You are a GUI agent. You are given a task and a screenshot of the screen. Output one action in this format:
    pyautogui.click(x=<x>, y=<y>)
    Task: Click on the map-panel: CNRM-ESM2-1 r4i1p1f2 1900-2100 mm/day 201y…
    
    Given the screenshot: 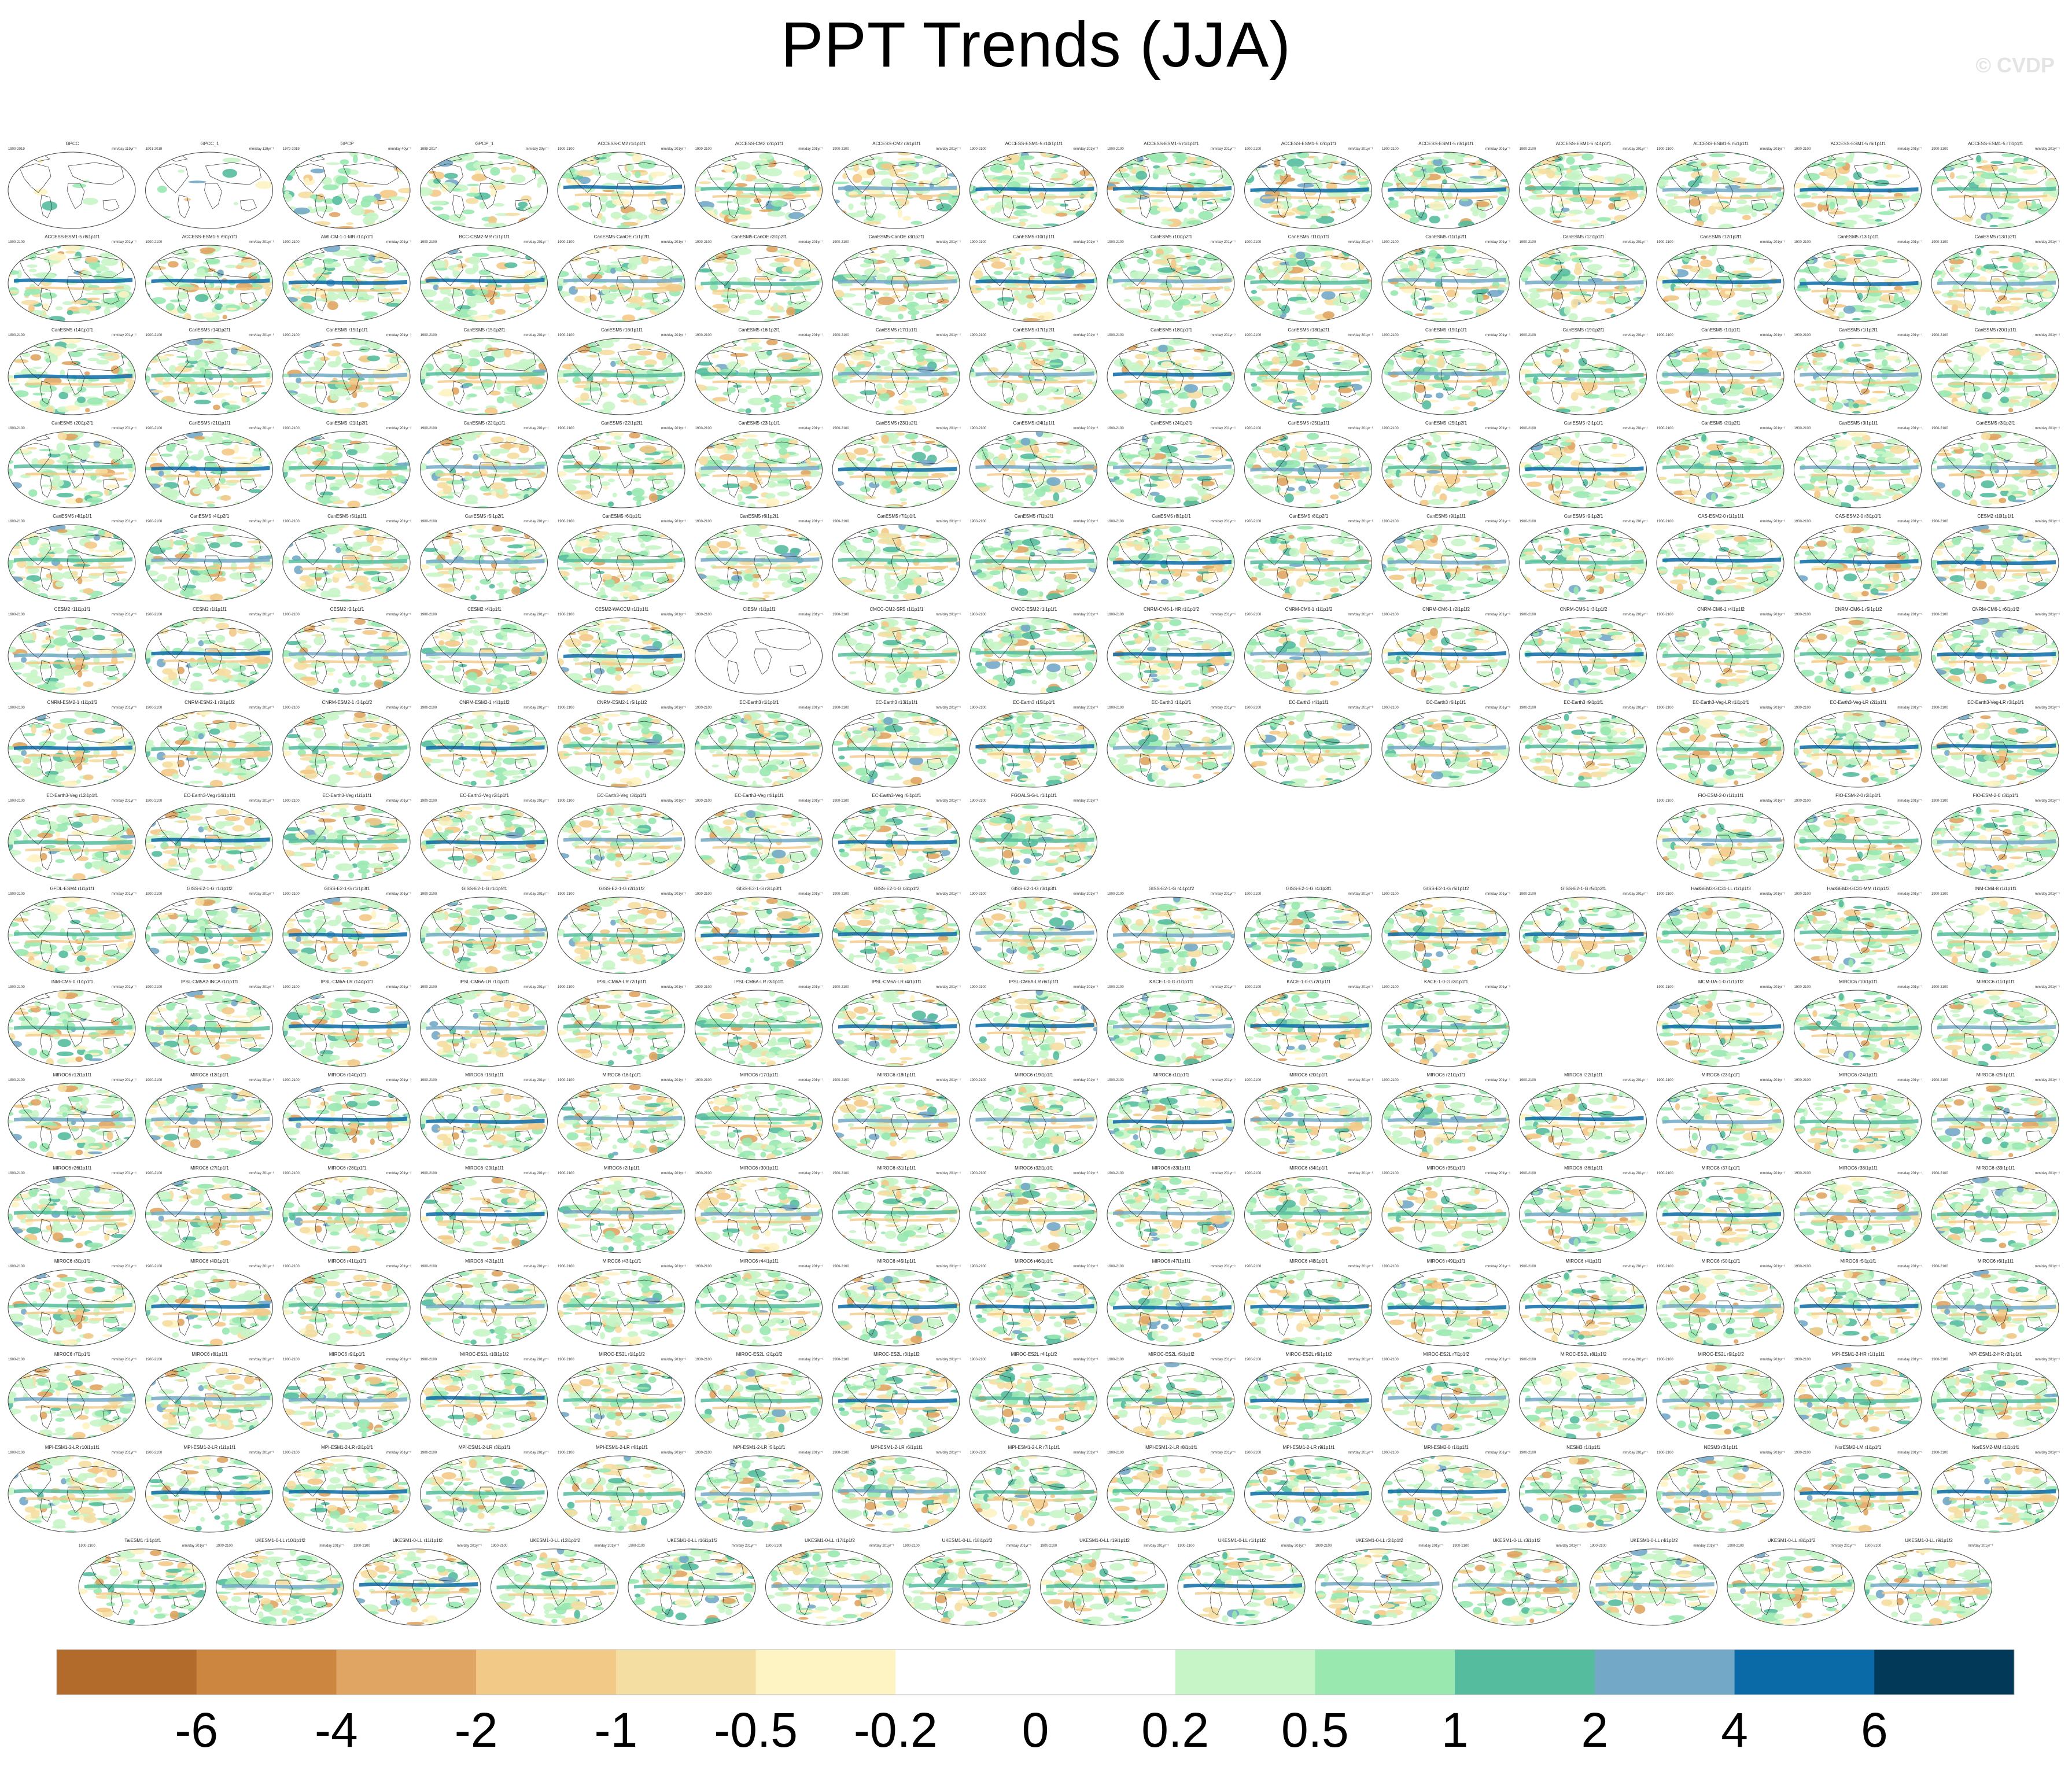 What is the action you would take?
    pyautogui.click(x=484, y=744)
    